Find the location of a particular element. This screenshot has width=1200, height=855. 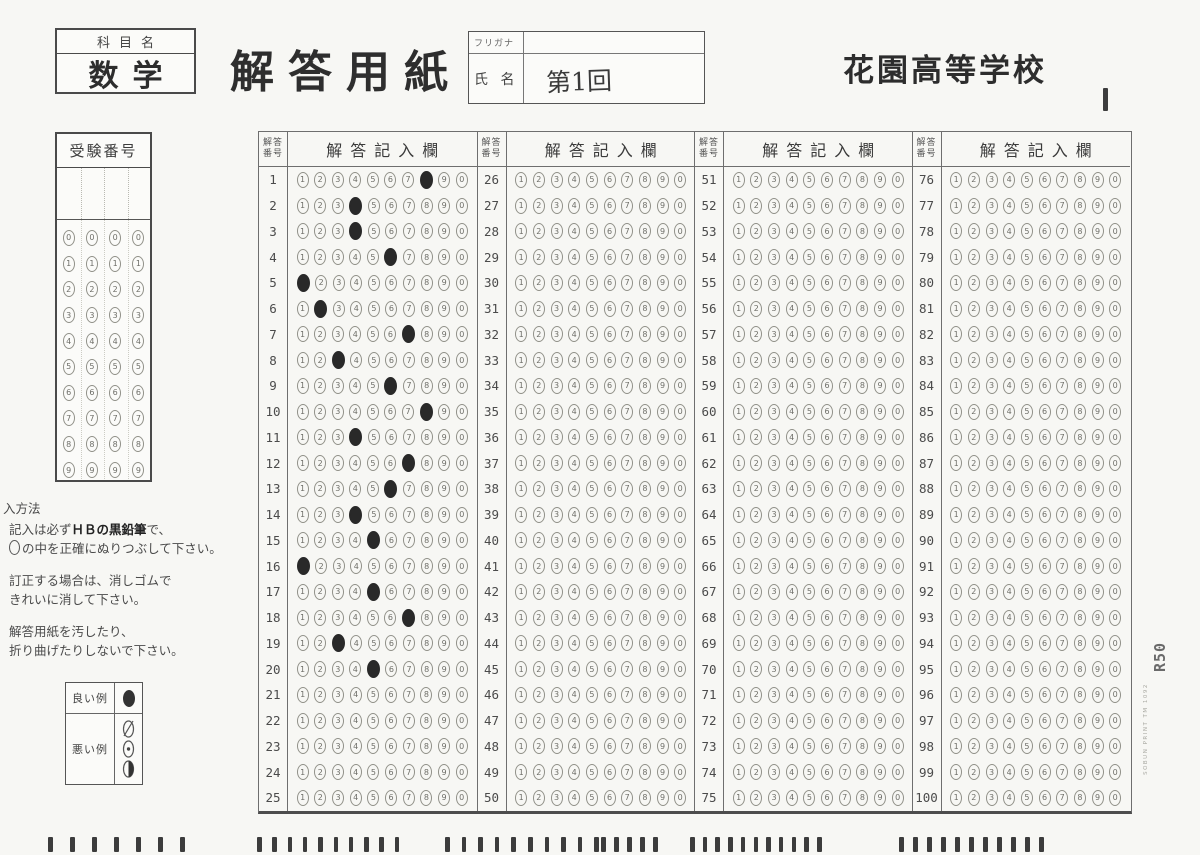

exam-number-bubble: 9 is located at coordinates (138, 470).